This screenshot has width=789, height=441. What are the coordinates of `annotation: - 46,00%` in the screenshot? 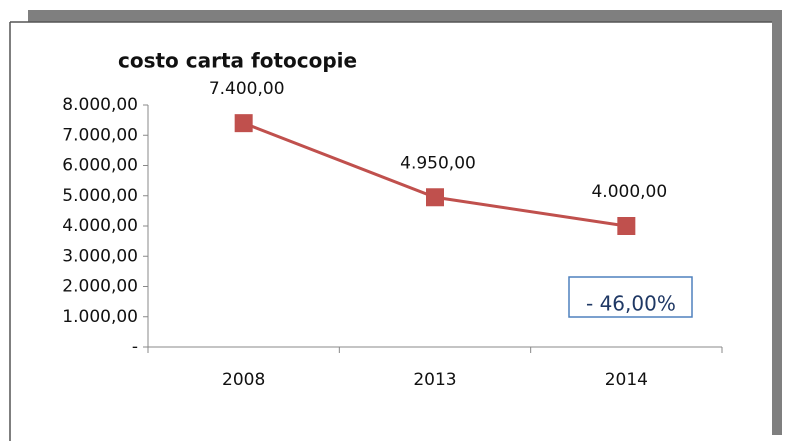 It's located at (631, 304).